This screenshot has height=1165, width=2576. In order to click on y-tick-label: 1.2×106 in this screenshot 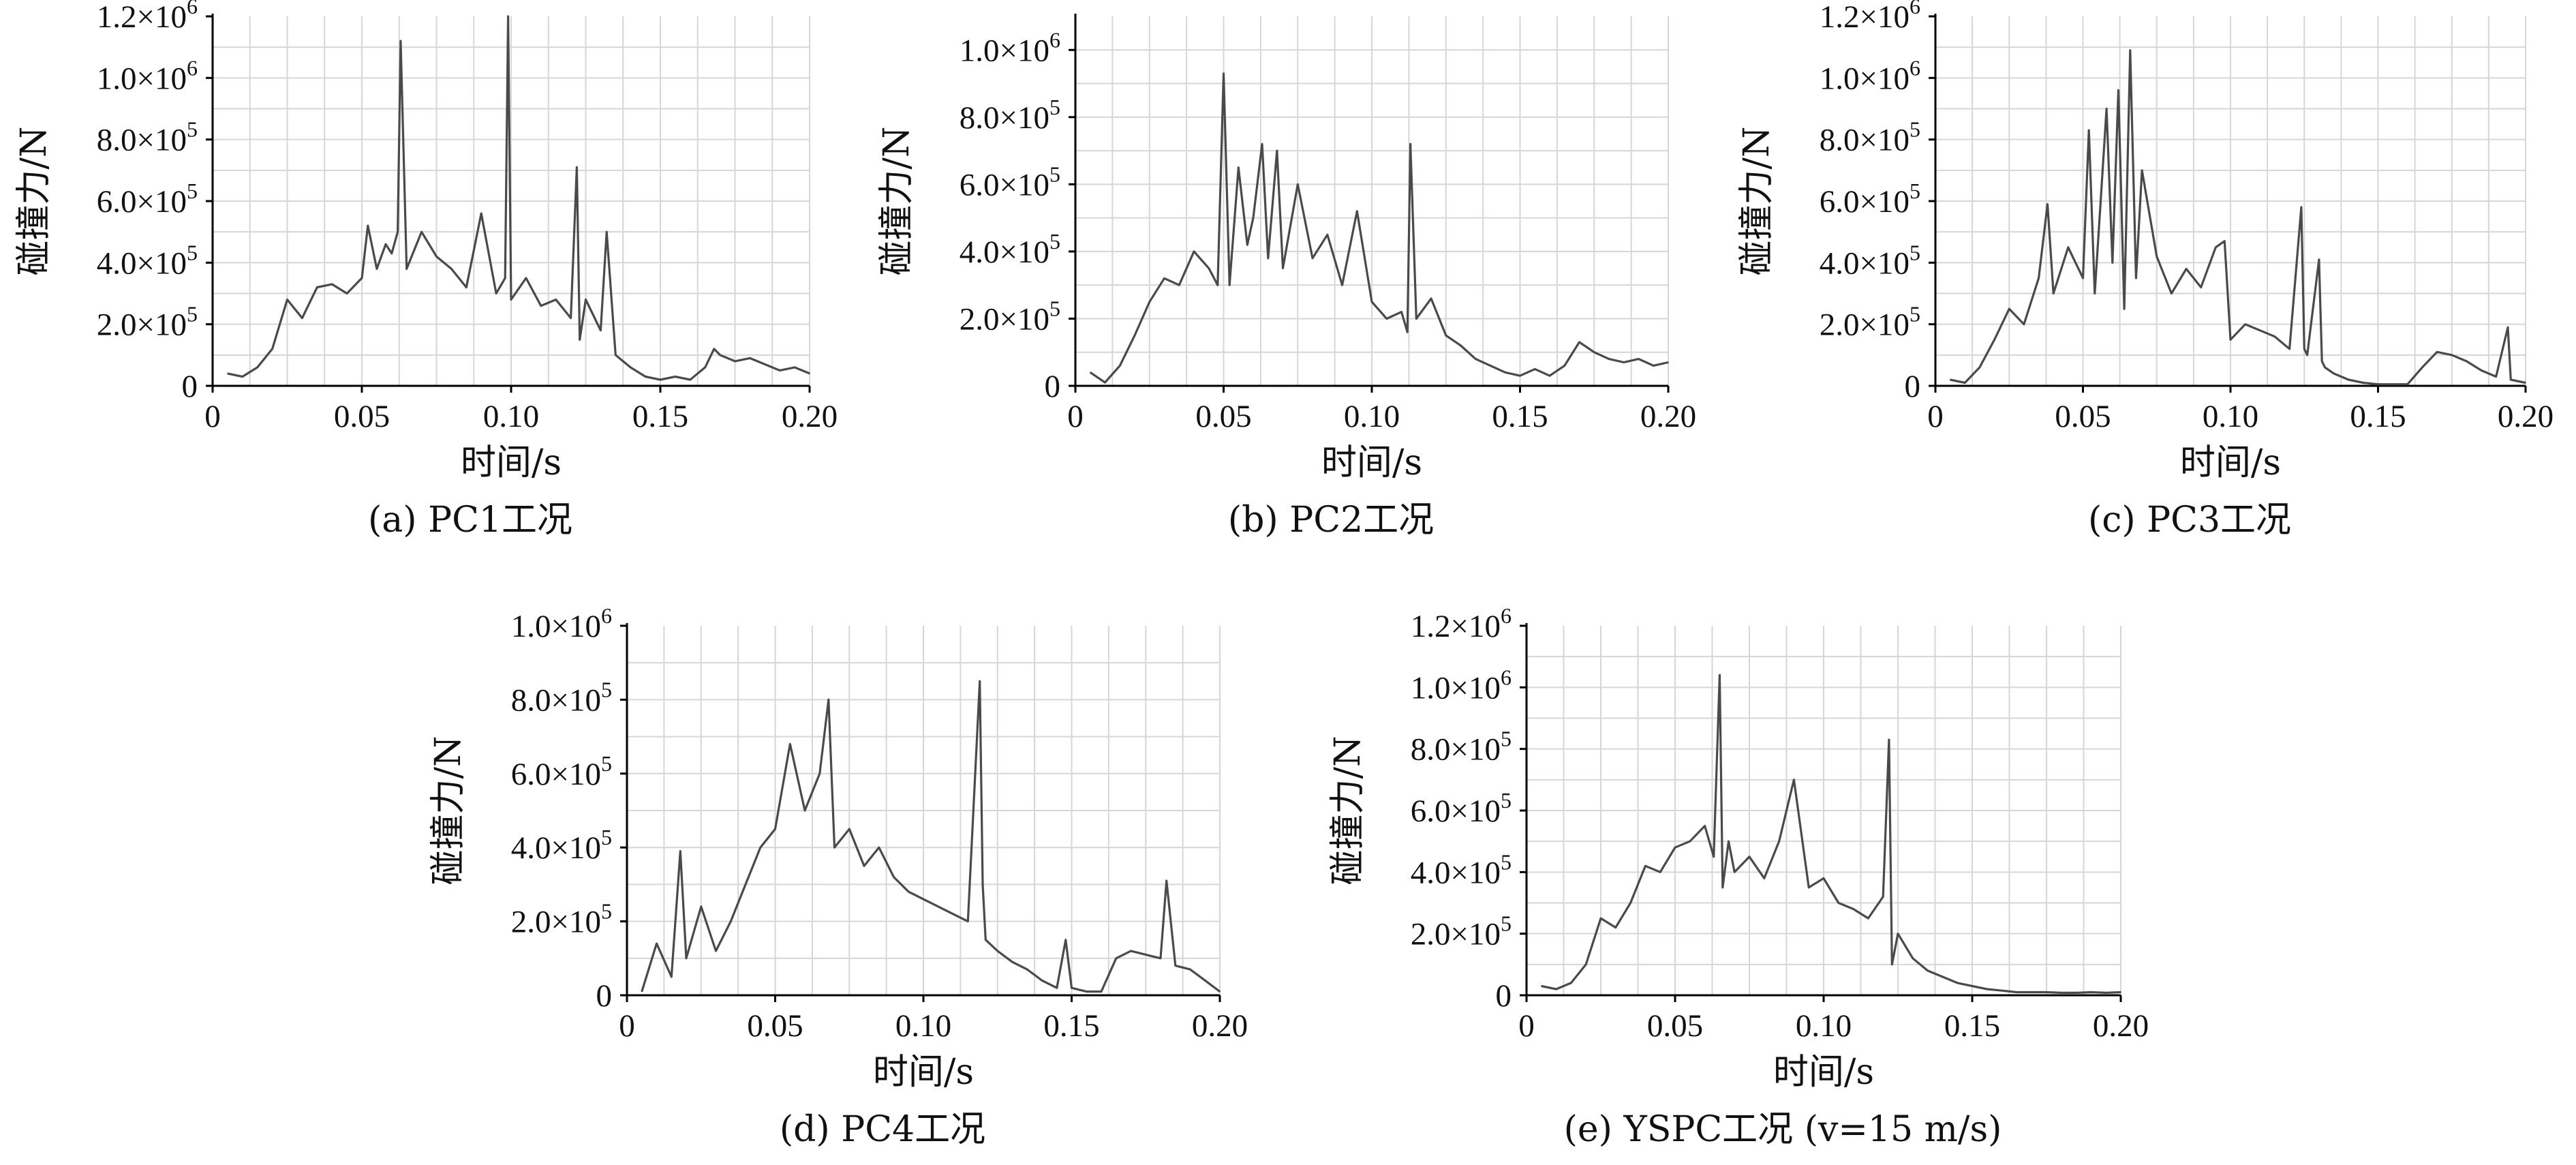, I will do `click(1870, 17)`.